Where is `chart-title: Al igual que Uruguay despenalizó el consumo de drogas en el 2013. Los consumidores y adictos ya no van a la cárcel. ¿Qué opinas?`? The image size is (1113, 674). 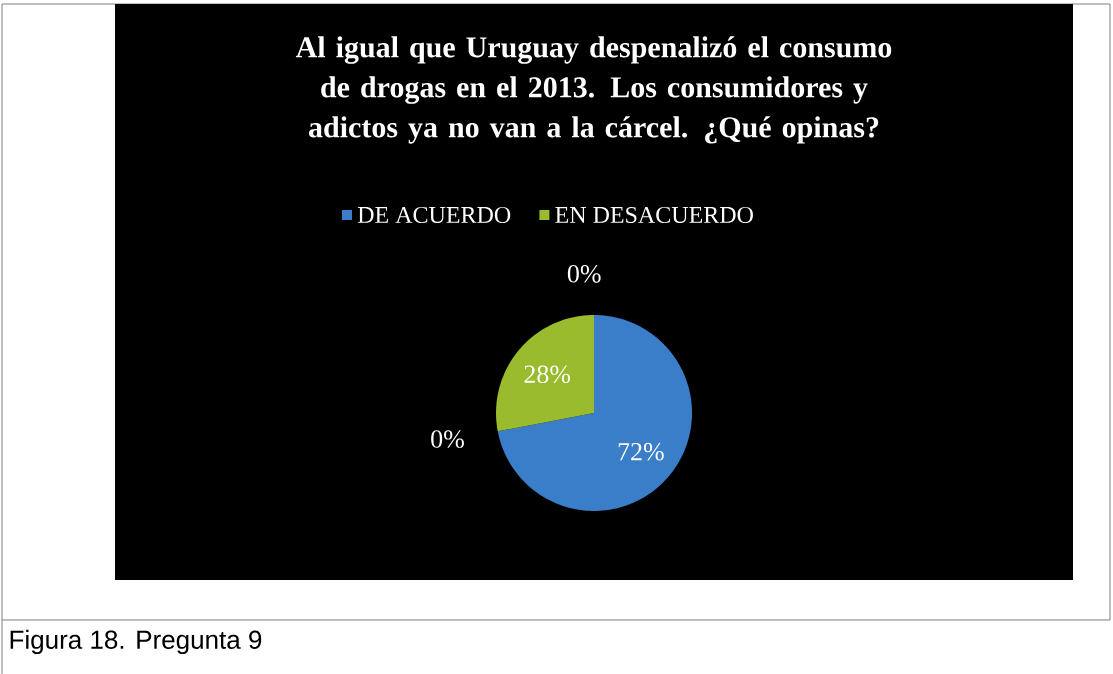
chart-title: Al igual que Uruguay despenalizó el consumo de drogas en el 2013. Los consumidores y adictos ya no van a la cárcel. ¿Qué opinas? is located at coordinates (593, 90).